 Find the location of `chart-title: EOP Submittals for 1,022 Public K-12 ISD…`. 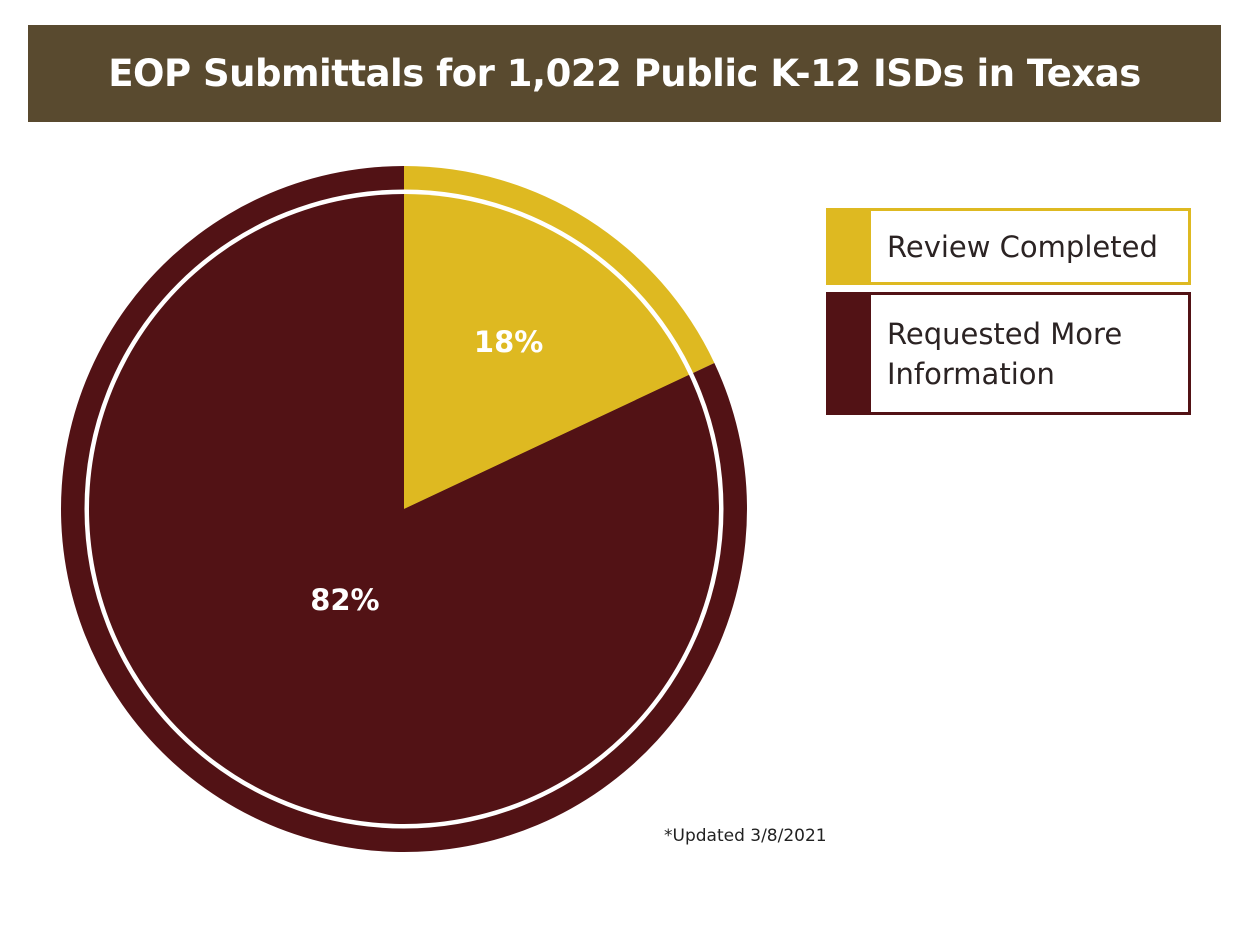

chart-title: EOP Submittals for 1,022 Public K-12 ISD… is located at coordinates (624, 73).